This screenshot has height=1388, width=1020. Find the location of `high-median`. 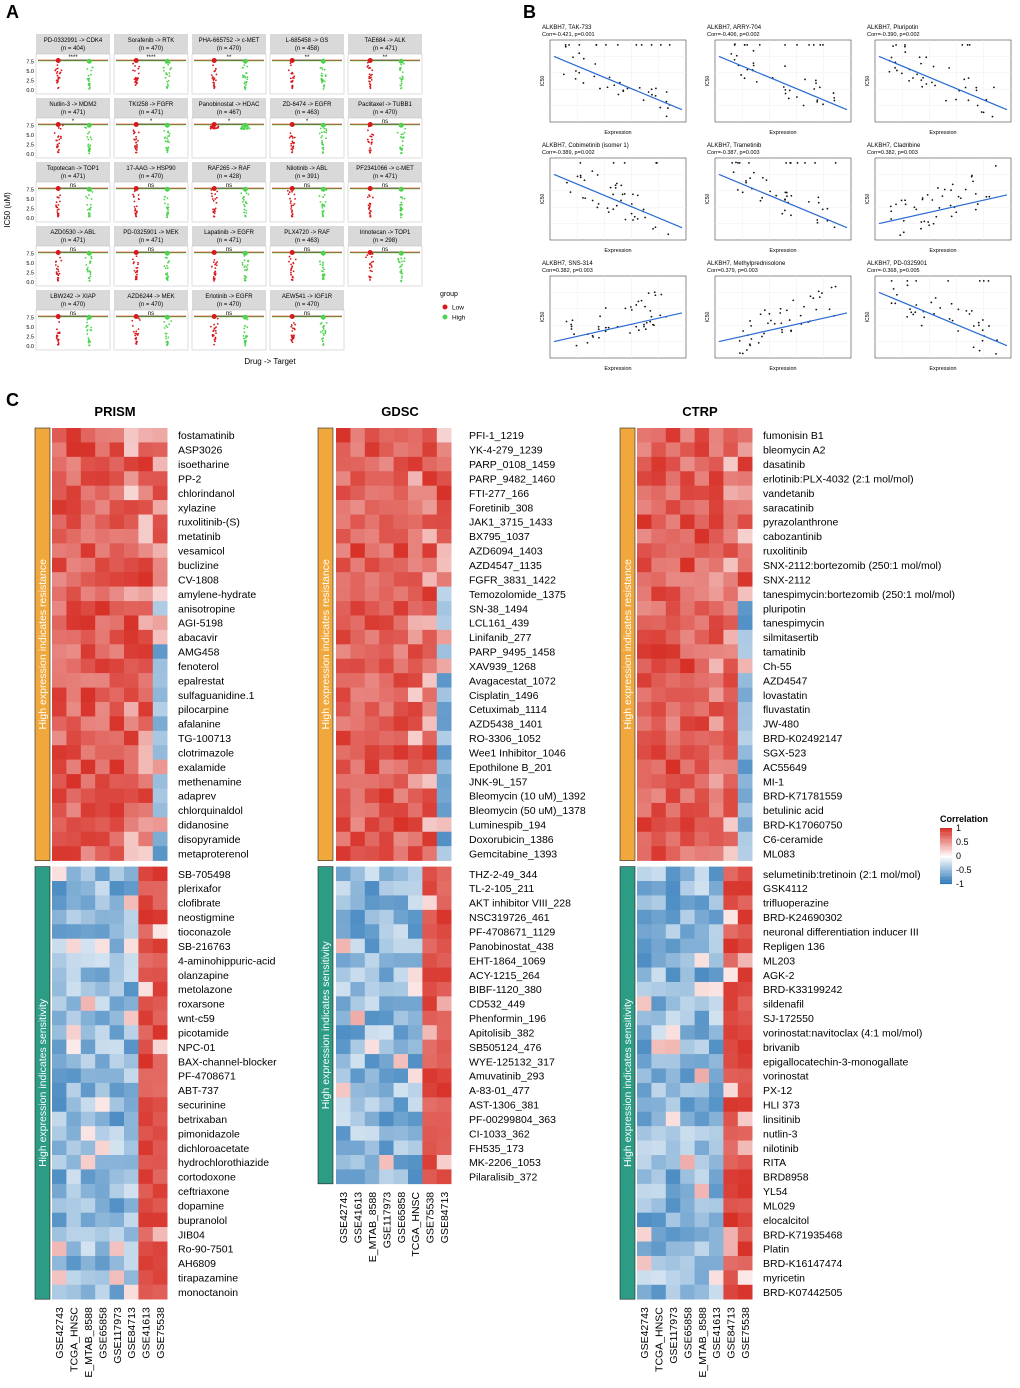

high-median is located at coordinates (89, 125).